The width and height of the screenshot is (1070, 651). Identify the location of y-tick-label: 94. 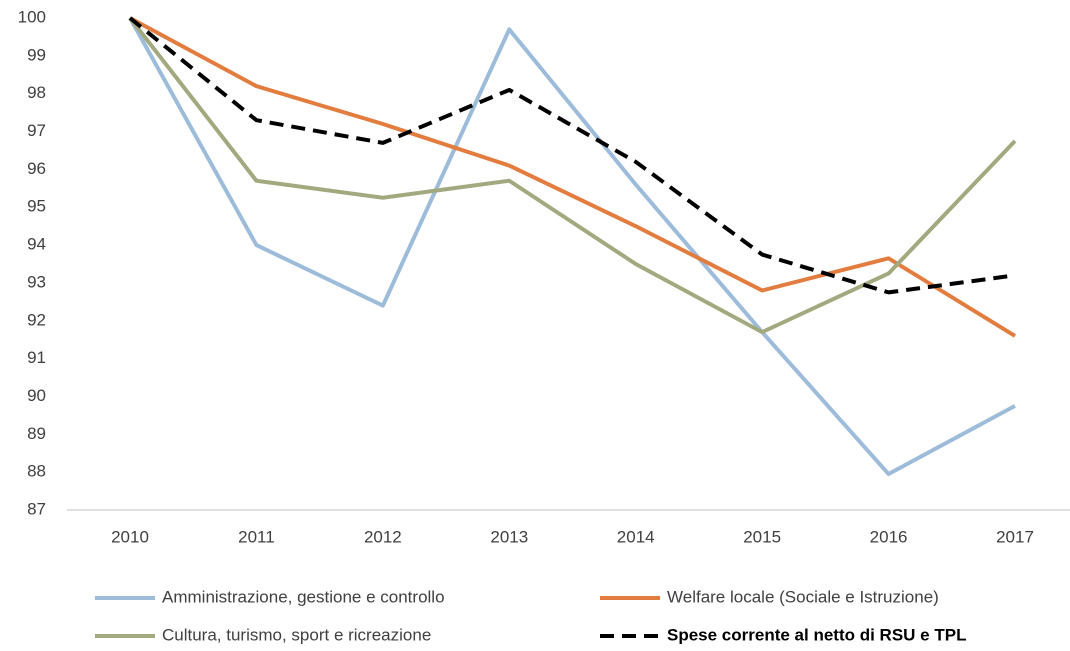
(36, 244).